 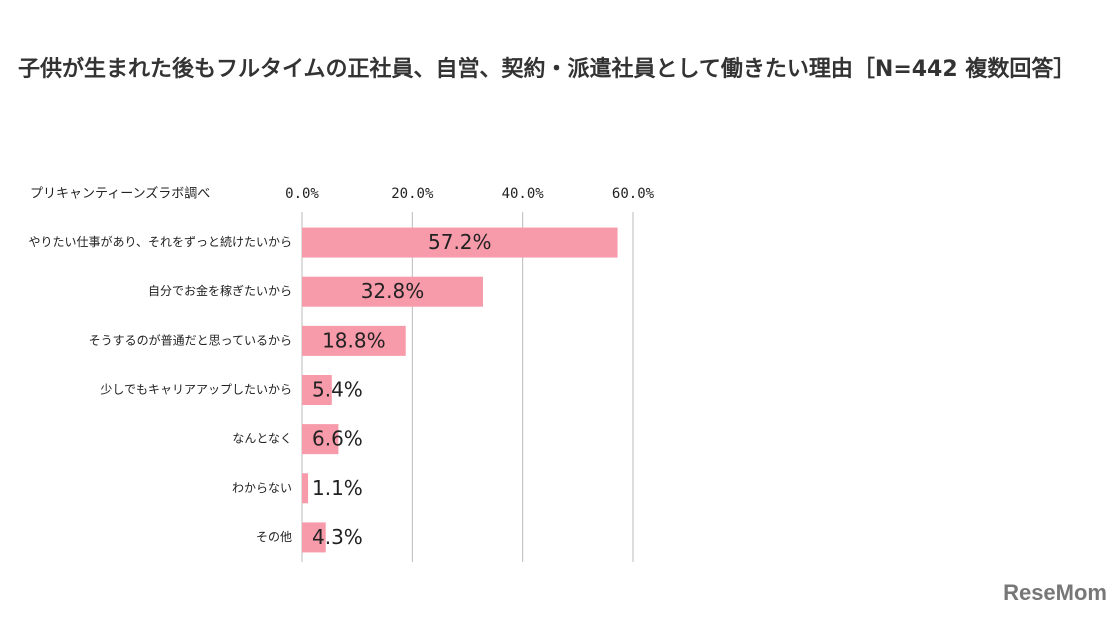 I want to click on value-label: 57.2%, so click(x=460, y=242).